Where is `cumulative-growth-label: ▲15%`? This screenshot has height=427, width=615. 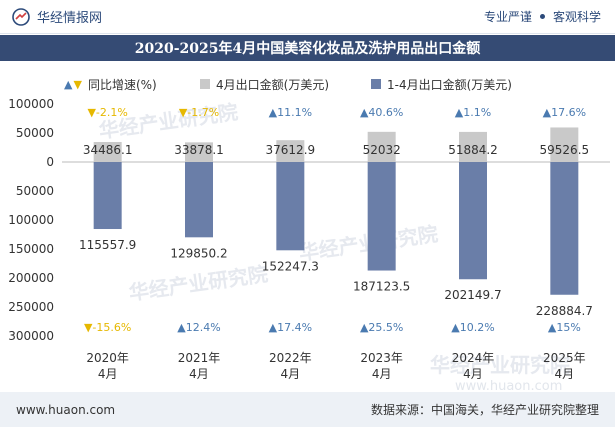 cumulative-growth-label: ▲15% is located at coordinates (564, 327).